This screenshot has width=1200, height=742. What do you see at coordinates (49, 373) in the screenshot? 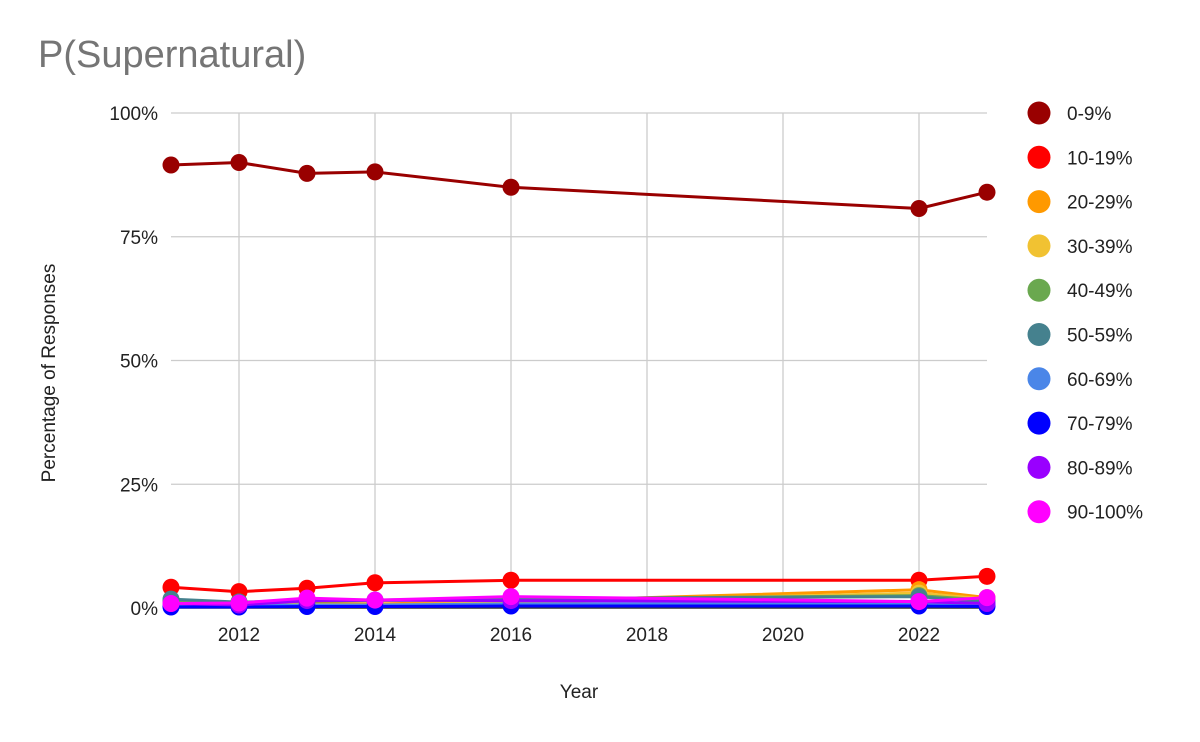
I see `y-axis-title: Percentage of Responses` at bounding box center [49, 373].